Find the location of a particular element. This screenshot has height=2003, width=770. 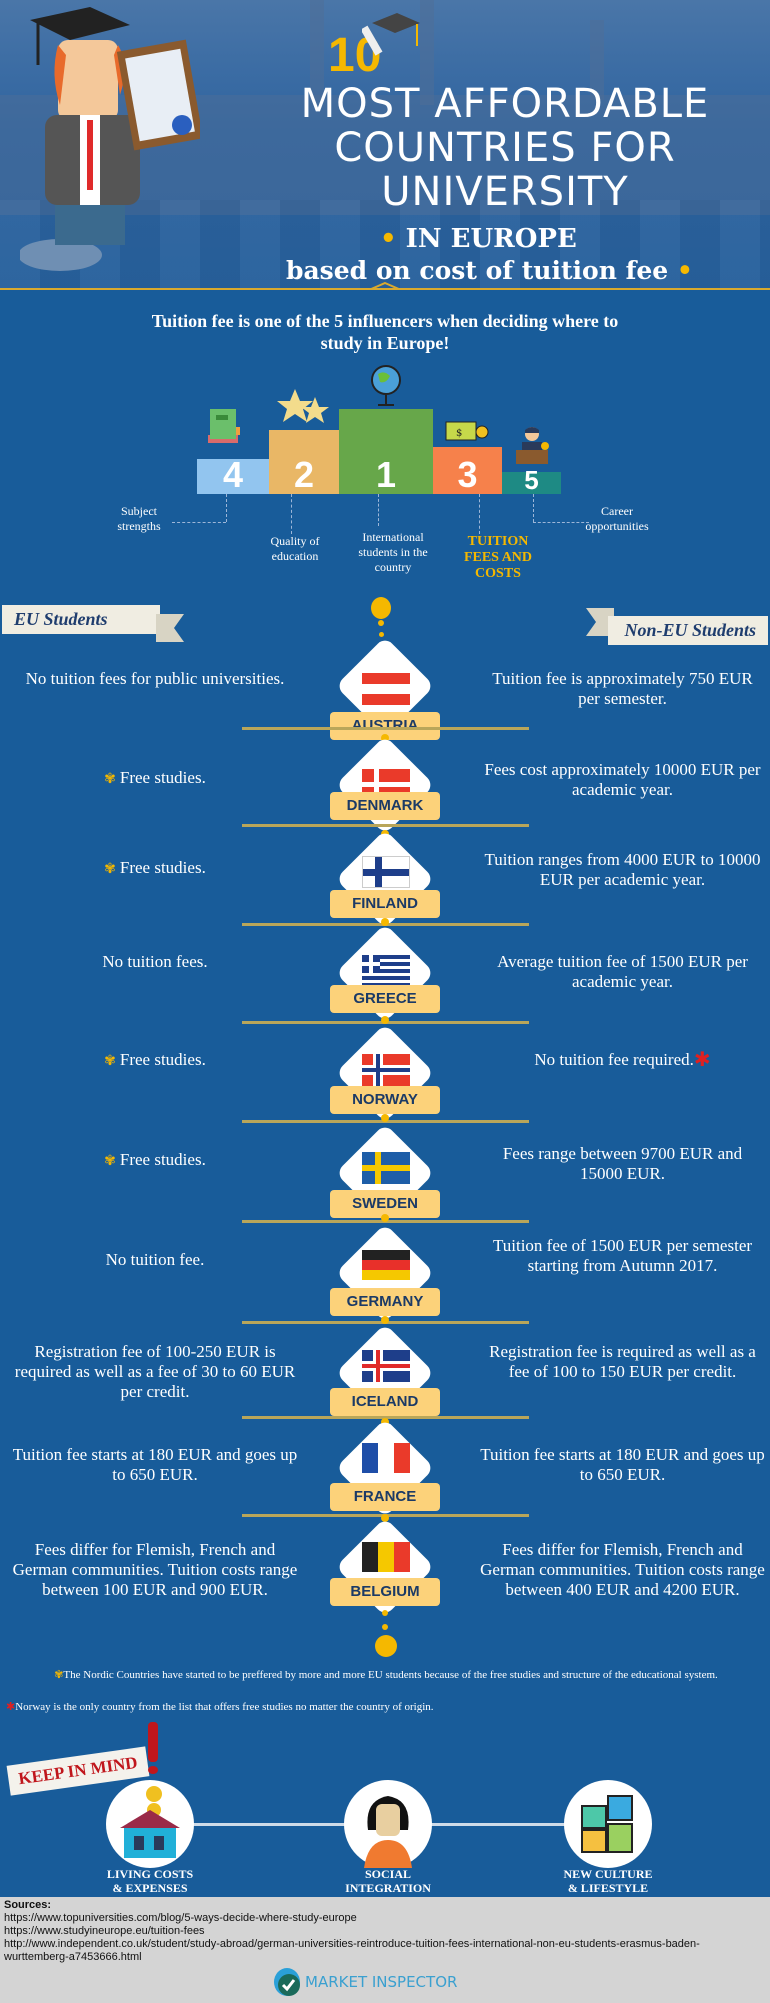

non-eu-students-ribbon: Non-EU Students is located at coordinates (688, 630).